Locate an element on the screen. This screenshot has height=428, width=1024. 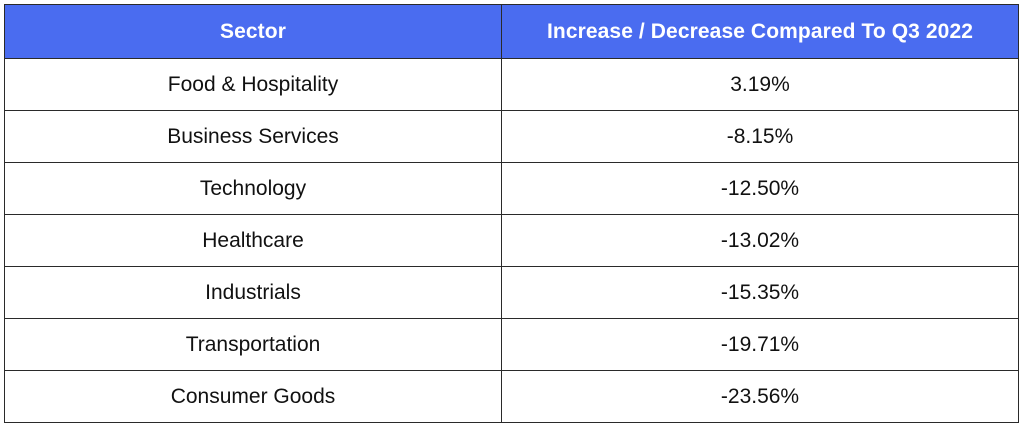
sector-cell: Consumer Goods is located at coordinates (253, 396).